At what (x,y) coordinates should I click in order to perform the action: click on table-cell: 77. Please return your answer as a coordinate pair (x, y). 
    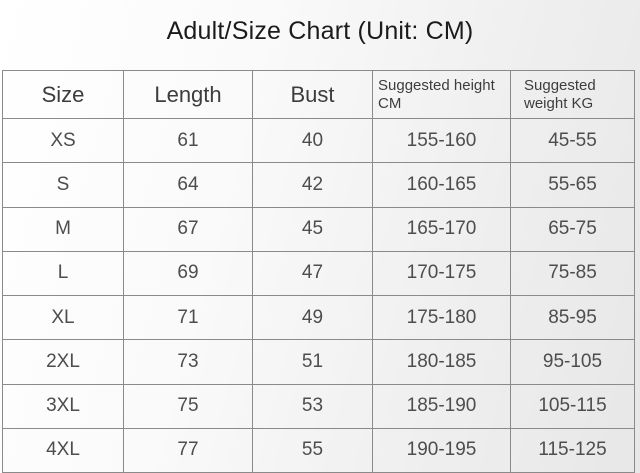
    Looking at the image, I should click on (188, 450).